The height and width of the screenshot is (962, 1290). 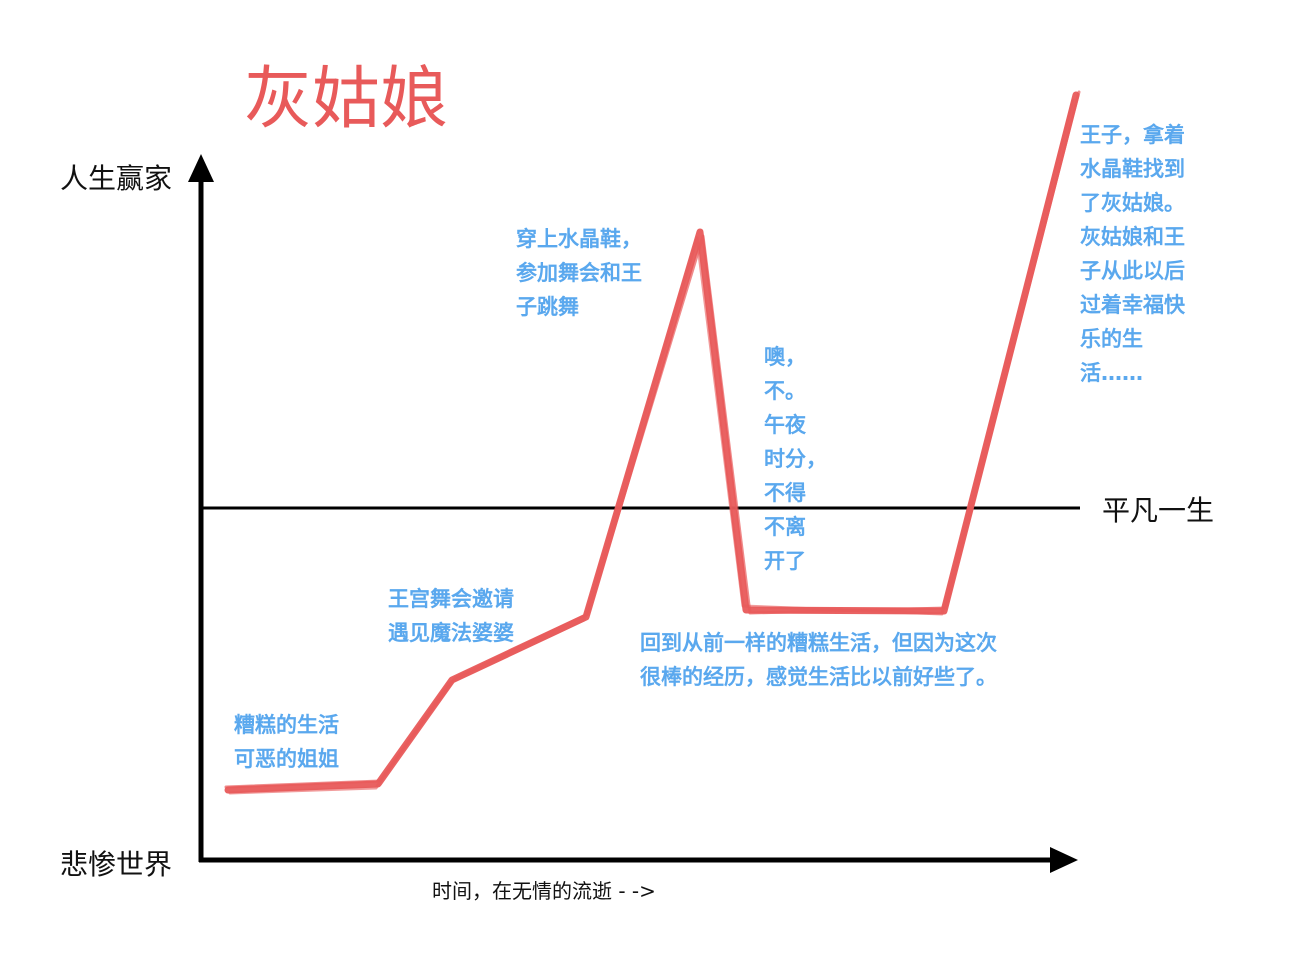 What do you see at coordinates (818, 643) in the screenshot?
I see `annotation-plateau-line-1: 回到从前一样的糟糕生活，但因为这次` at bounding box center [818, 643].